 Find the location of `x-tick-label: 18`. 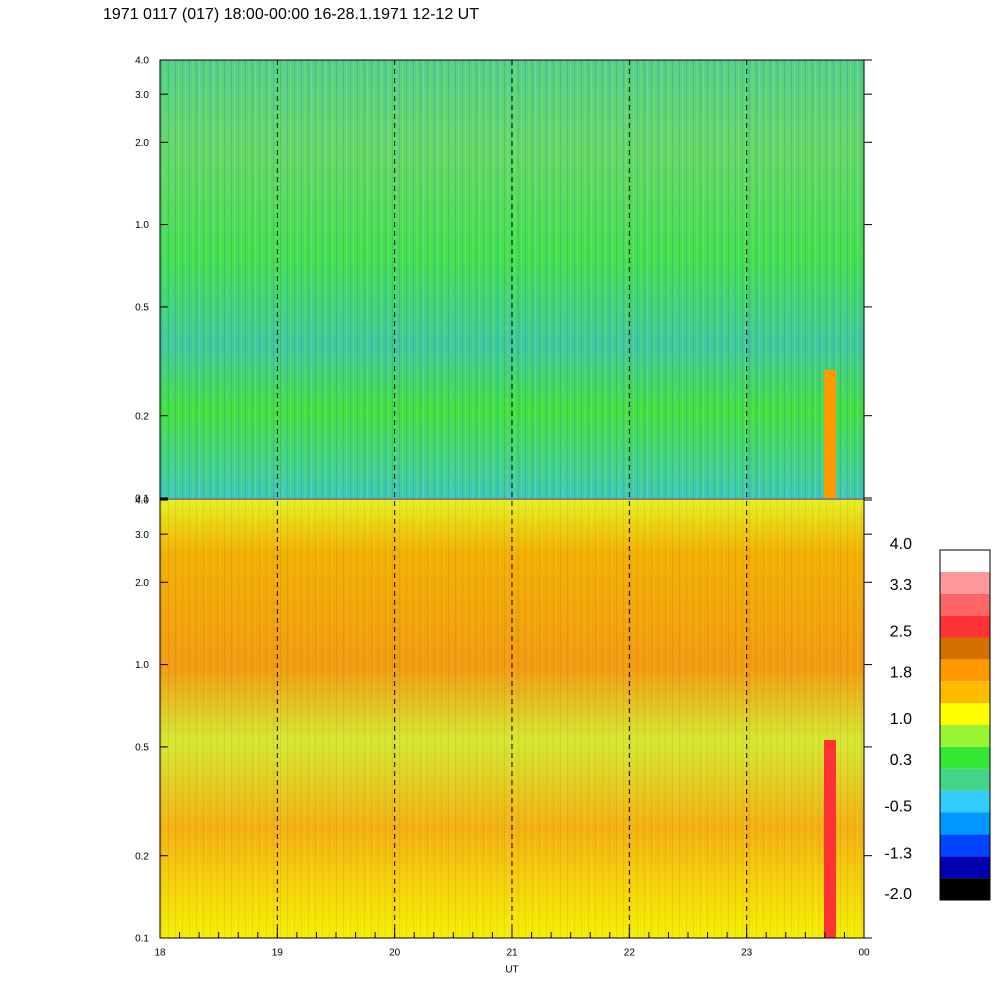

x-tick-label: 18 is located at coordinates (160, 953).